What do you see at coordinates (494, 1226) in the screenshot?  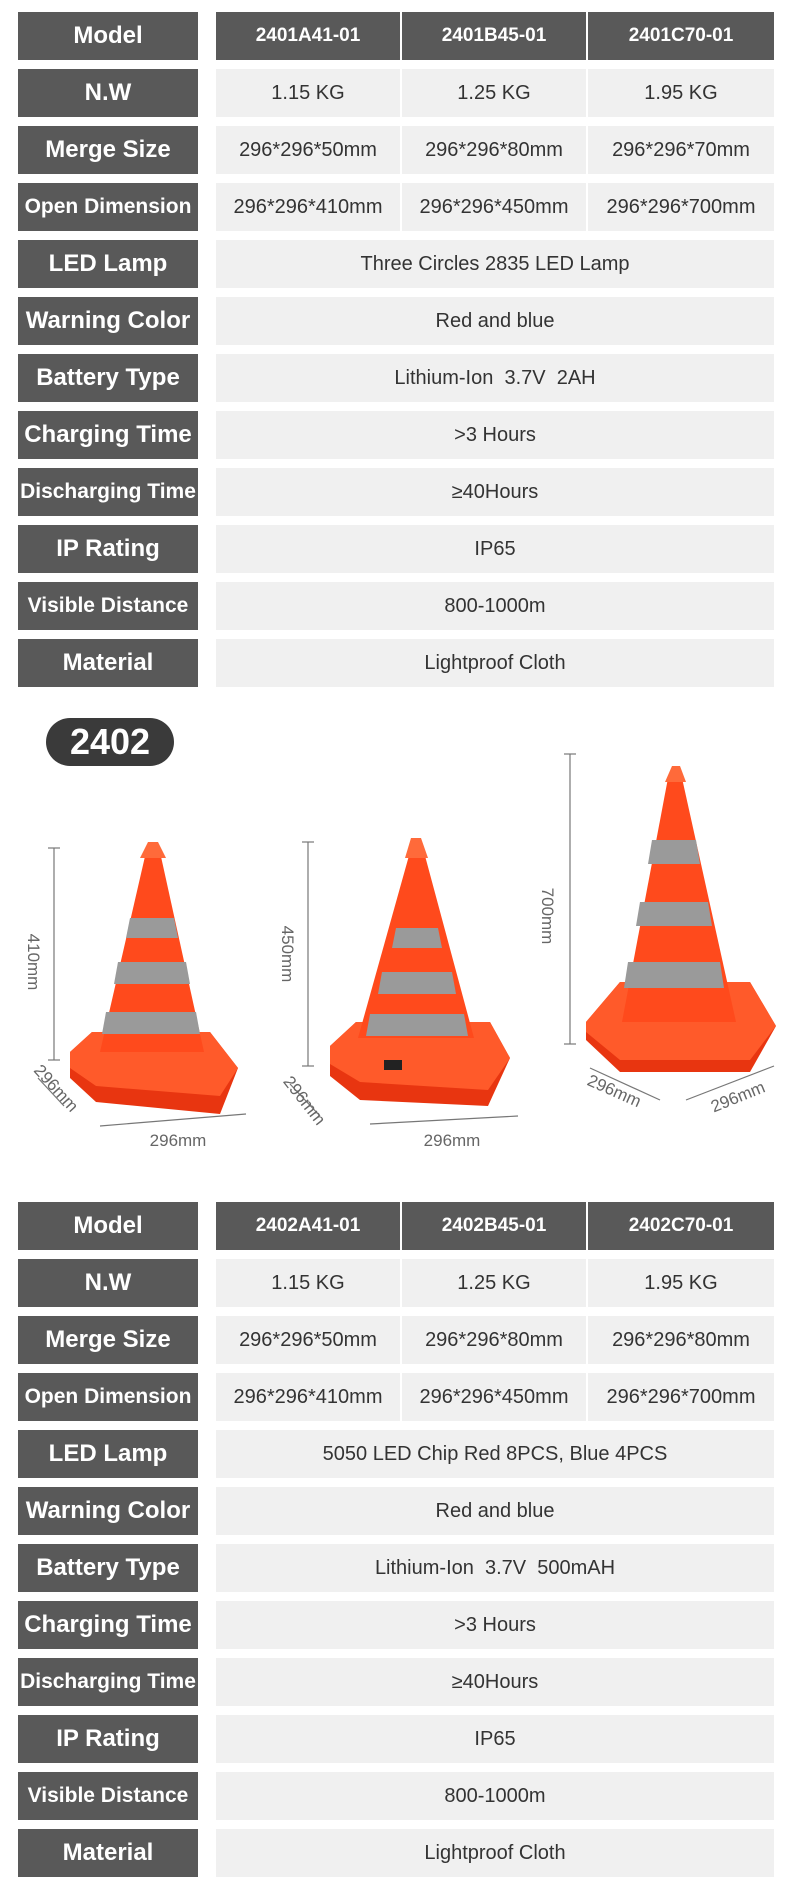 I see `model-cell: 2402B45-01` at bounding box center [494, 1226].